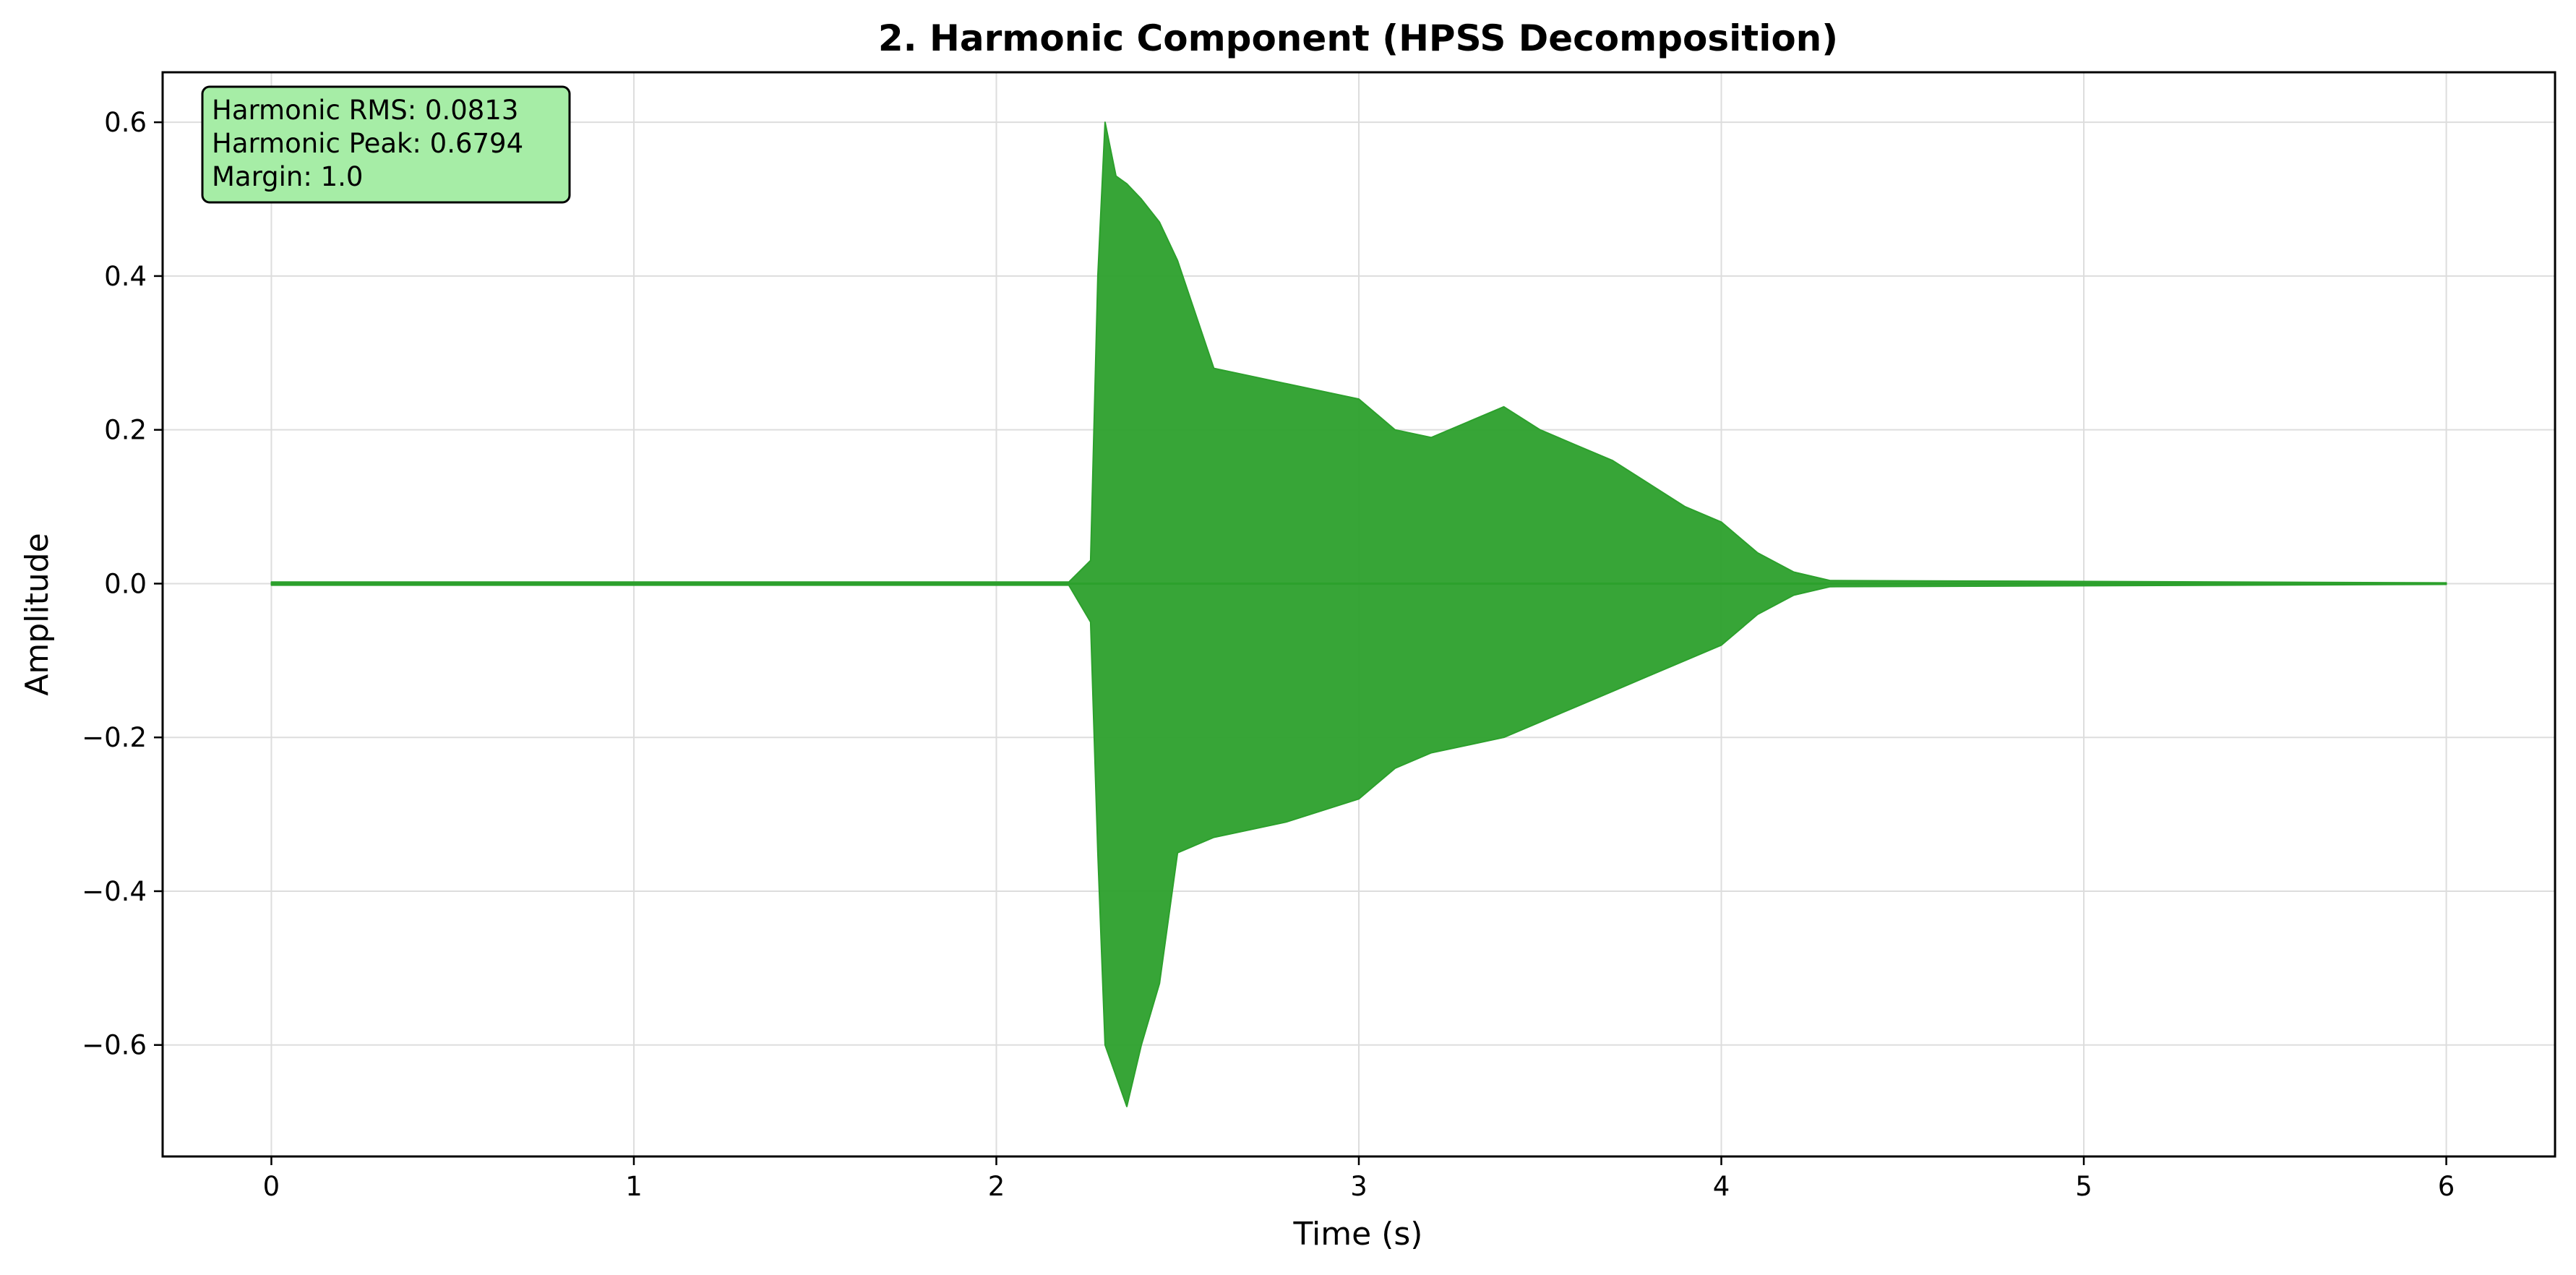 The width and height of the screenshot is (2576, 1275). I want to click on y-tick-label: 0.6, so click(126, 122).